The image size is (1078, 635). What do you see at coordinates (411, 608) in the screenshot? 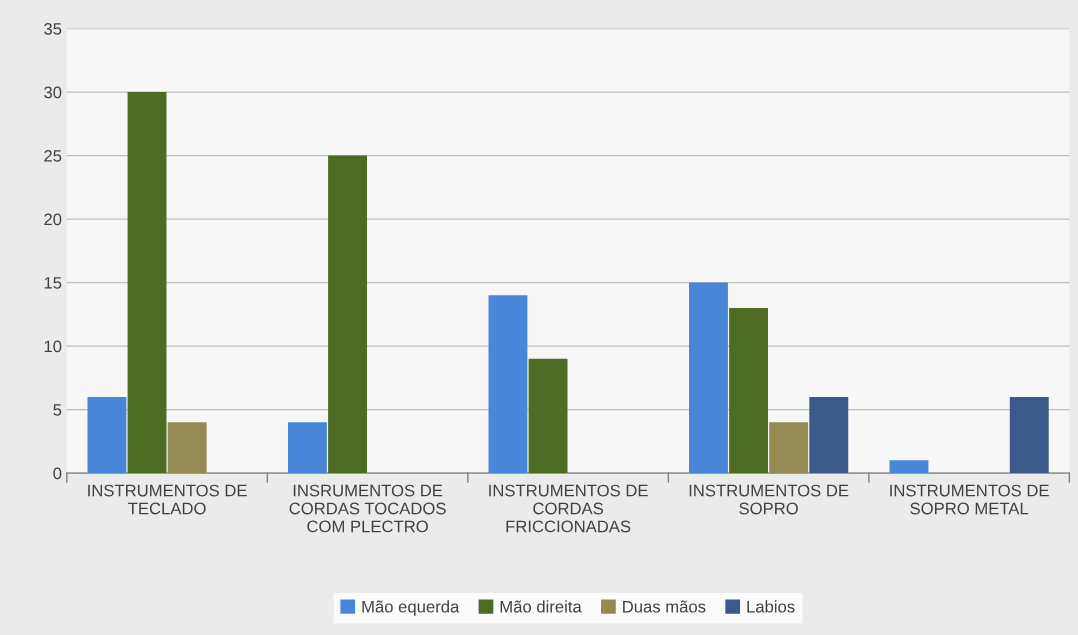
I see `legend-label: Mão equerda` at bounding box center [411, 608].